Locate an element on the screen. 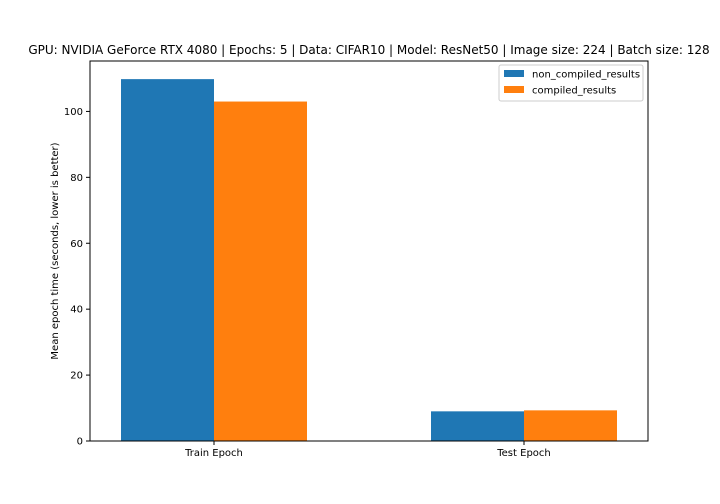 Image resolution: width=720 pixels, height=504 pixels. x-tick-label: Test Epoch is located at coordinates (523, 453).